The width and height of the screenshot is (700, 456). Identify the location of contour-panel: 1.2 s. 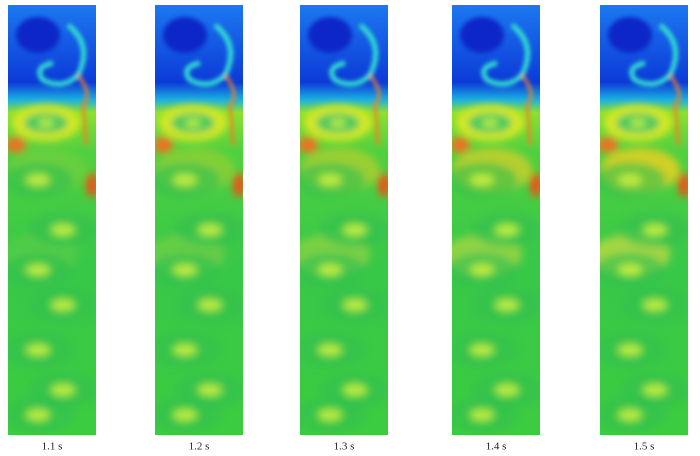
(199, 229).